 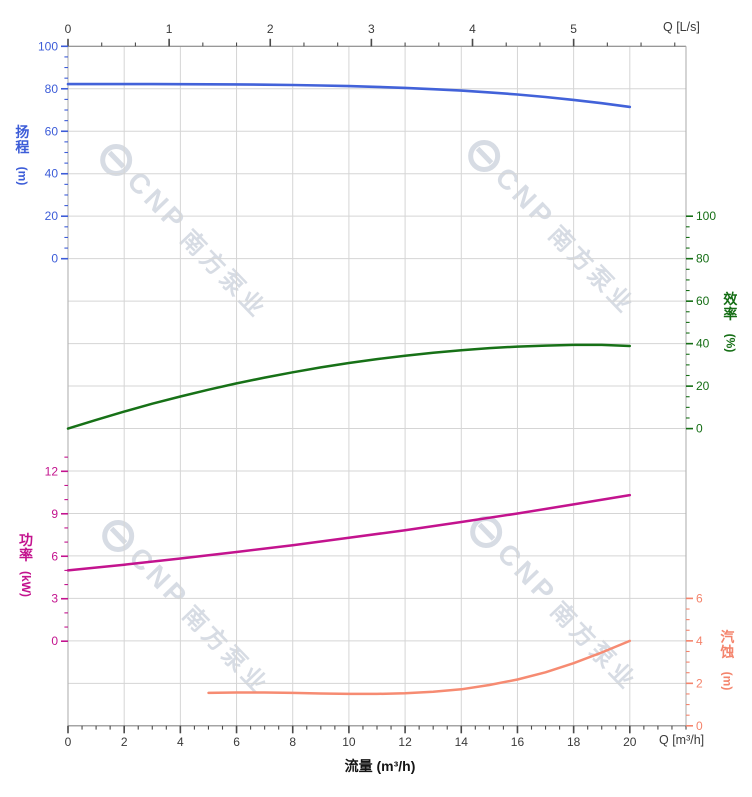 What do you see at coordinates (472, 29) in the screenshot?
I see `top-axis-tick-label: 4` at bounding box center [472, 29].